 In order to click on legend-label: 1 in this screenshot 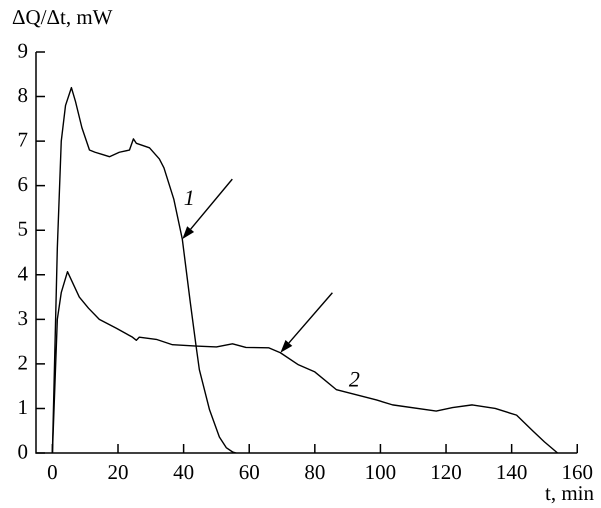, I will do `click(189, 197)`.